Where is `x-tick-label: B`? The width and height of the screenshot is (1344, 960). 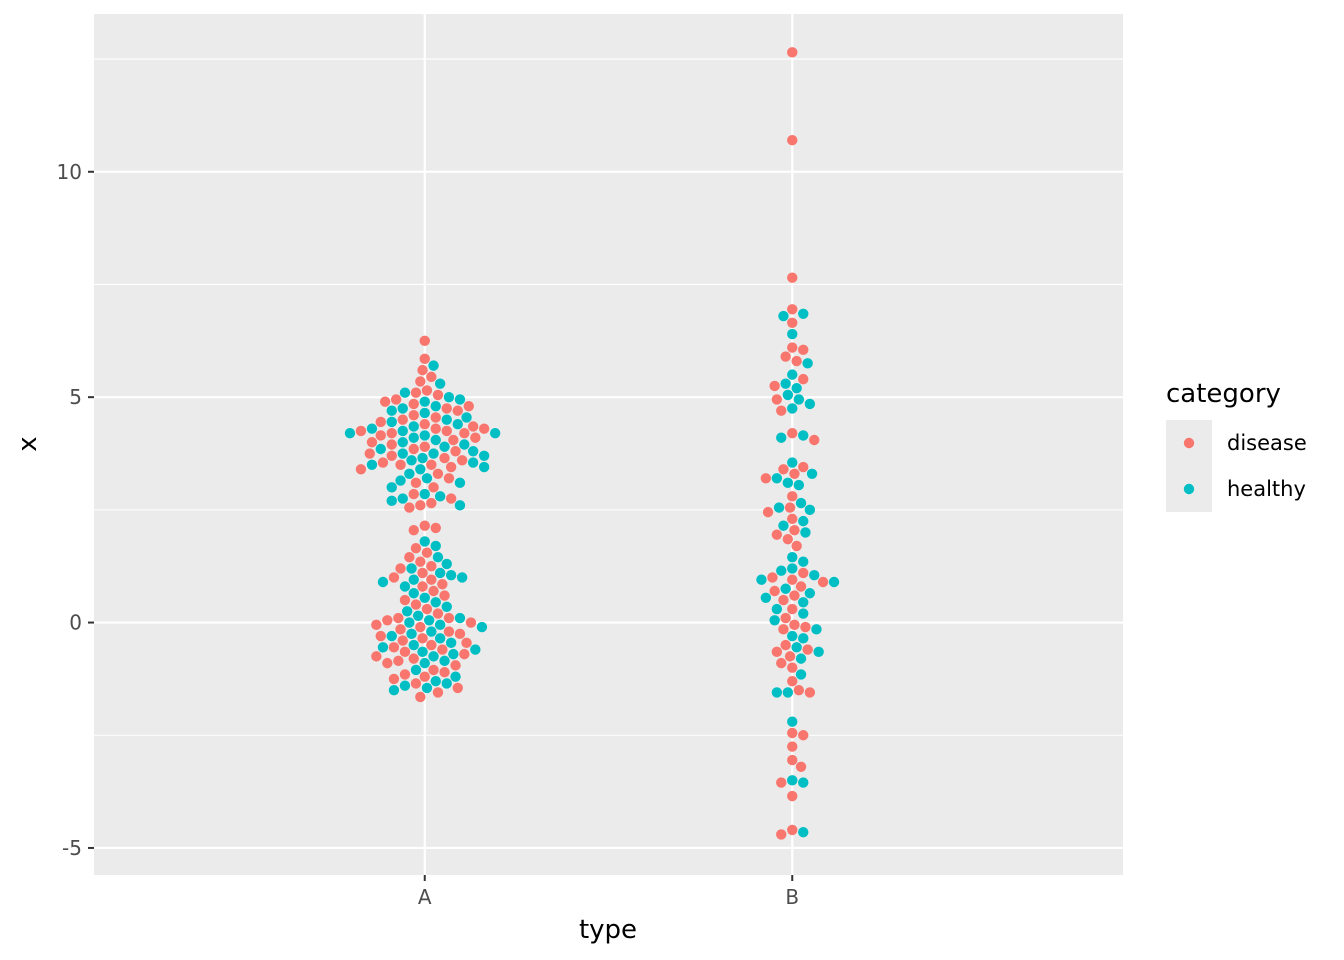 x-tick-label: B is located at coordinates (792, 897).